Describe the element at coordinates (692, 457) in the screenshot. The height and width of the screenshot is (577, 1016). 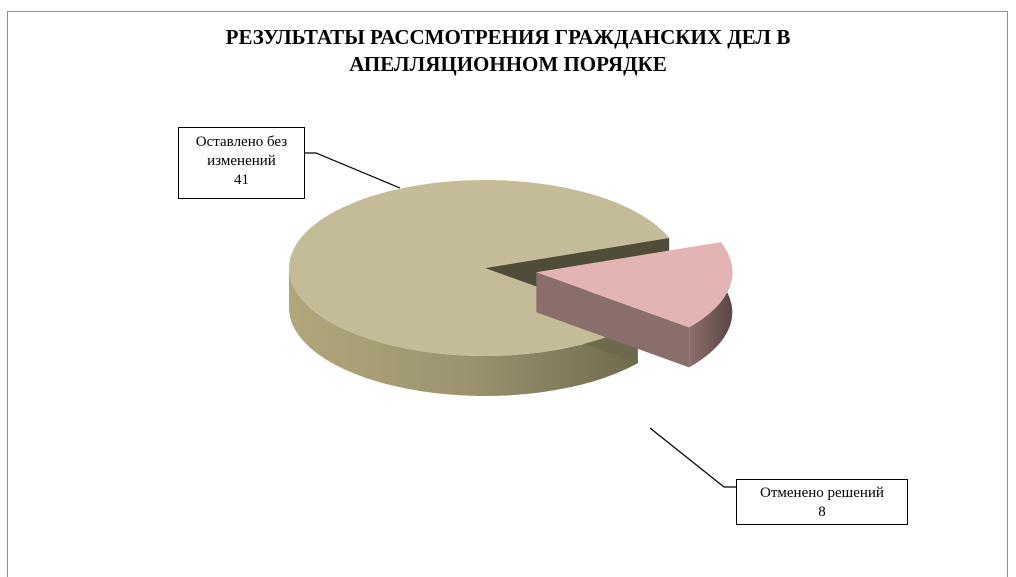
I see `leader-line-reversed` at that location.